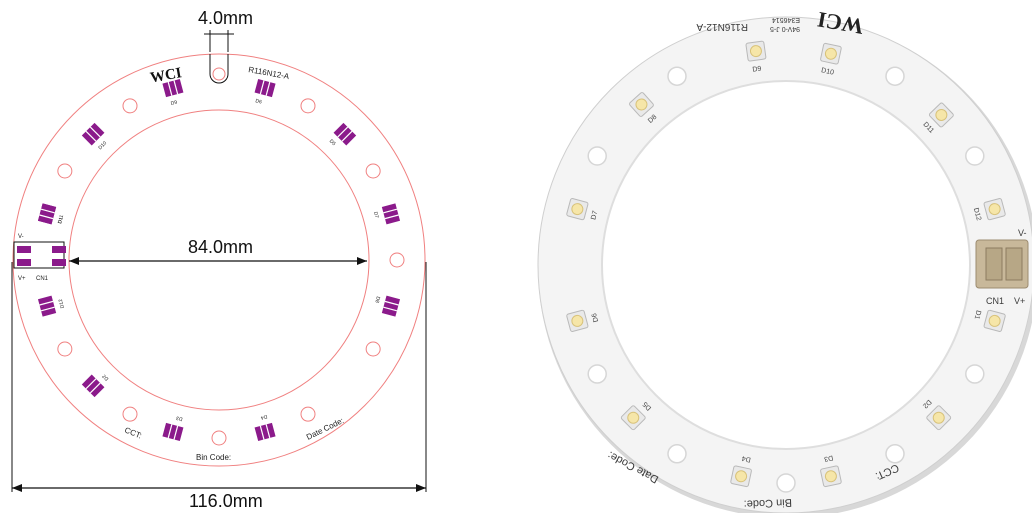  I want to click on drawing-cct-label: CCT:, so click(133, 433).